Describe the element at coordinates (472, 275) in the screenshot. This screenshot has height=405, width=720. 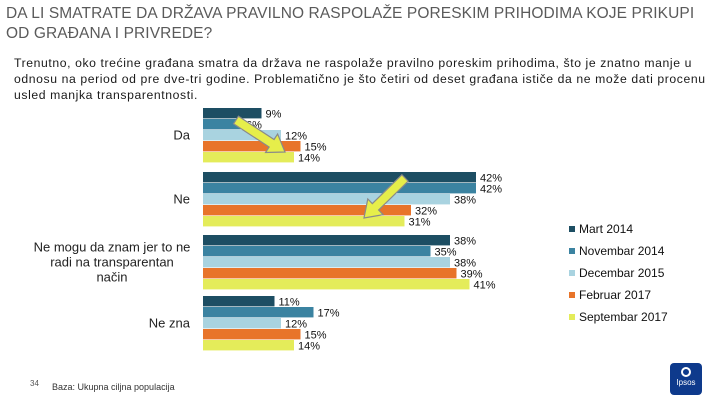
I see `data-label: 39%` at that location.